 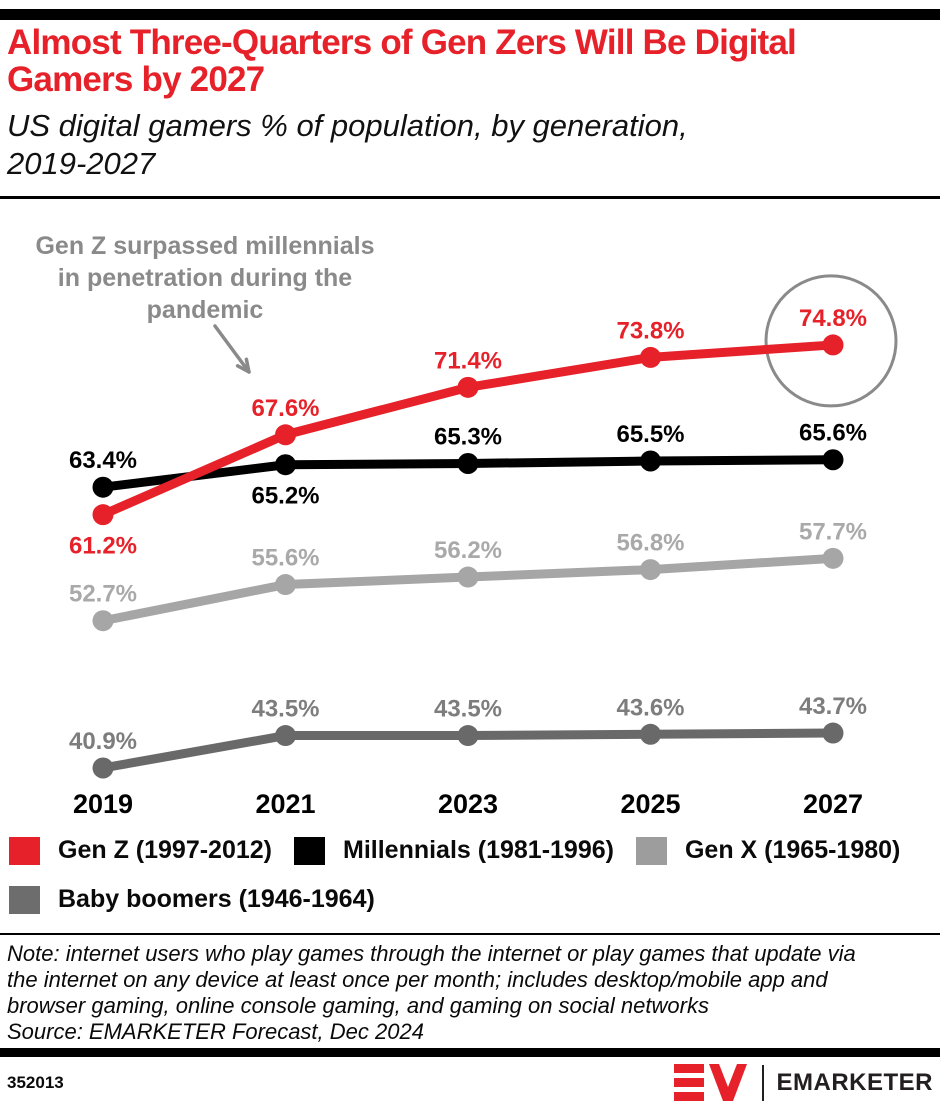 I want to click on x-axis-label: 2021, so click(x=285, y=804).